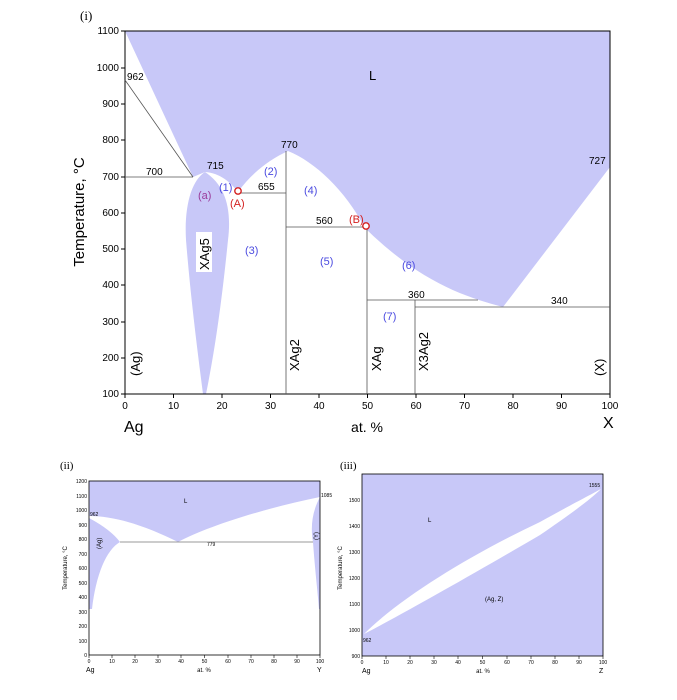 This screenshot has height=700, width=677. What do you see at coordinates (204, 511) in the screenshot?
I see `liquid-region-ii` at bounding box center [204, 511].